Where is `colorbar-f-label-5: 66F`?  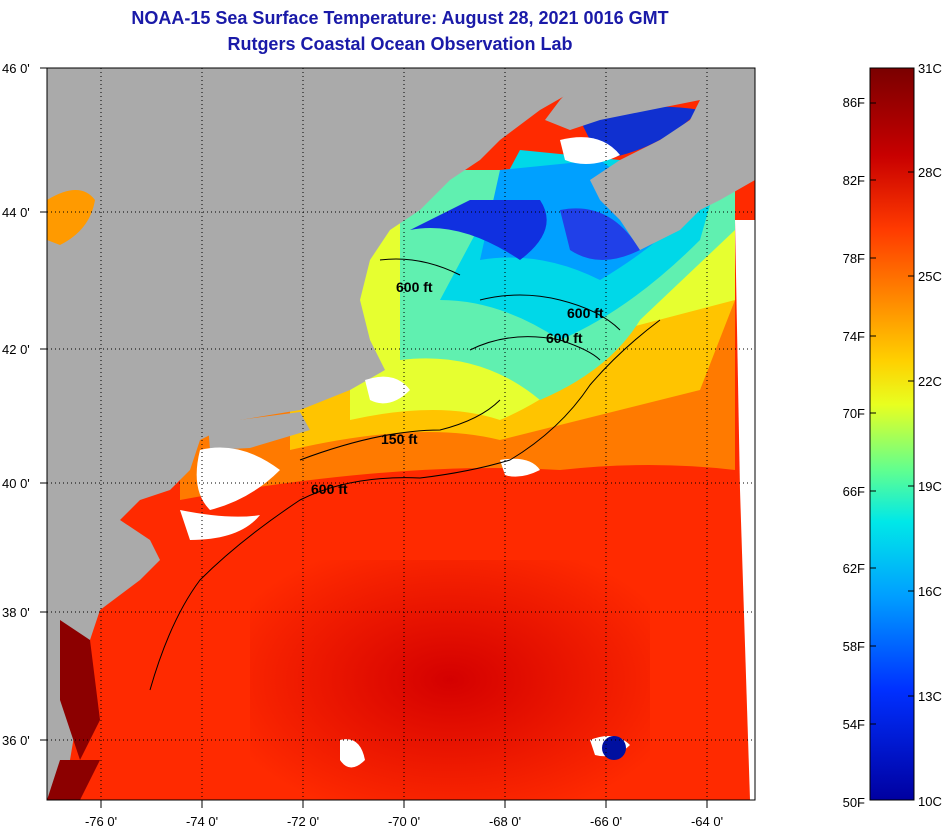 colorbar-f-label-5: 66F is located at coordinates (854, 491).